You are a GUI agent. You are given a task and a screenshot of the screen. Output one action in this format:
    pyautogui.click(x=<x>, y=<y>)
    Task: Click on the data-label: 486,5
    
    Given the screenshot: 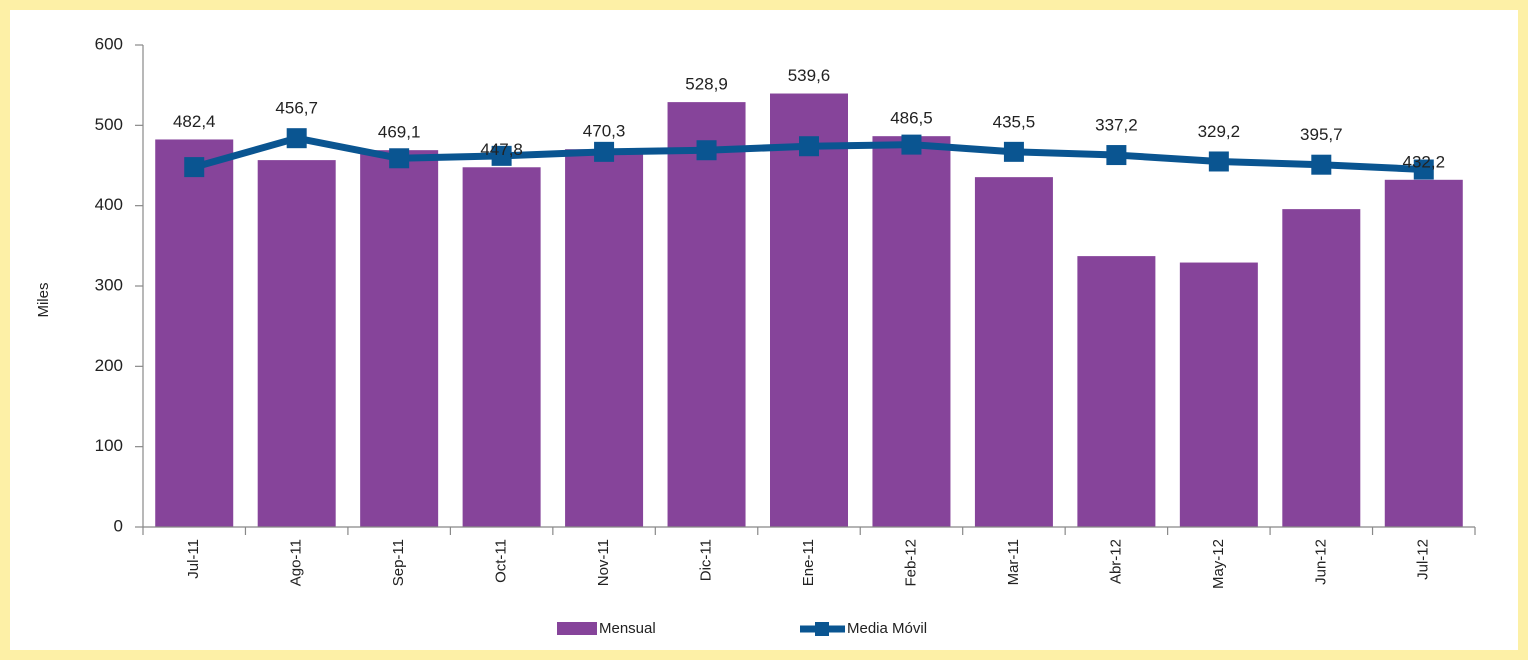 What is the action you would take?
    pyautogui.click(x=911, y=118)
    